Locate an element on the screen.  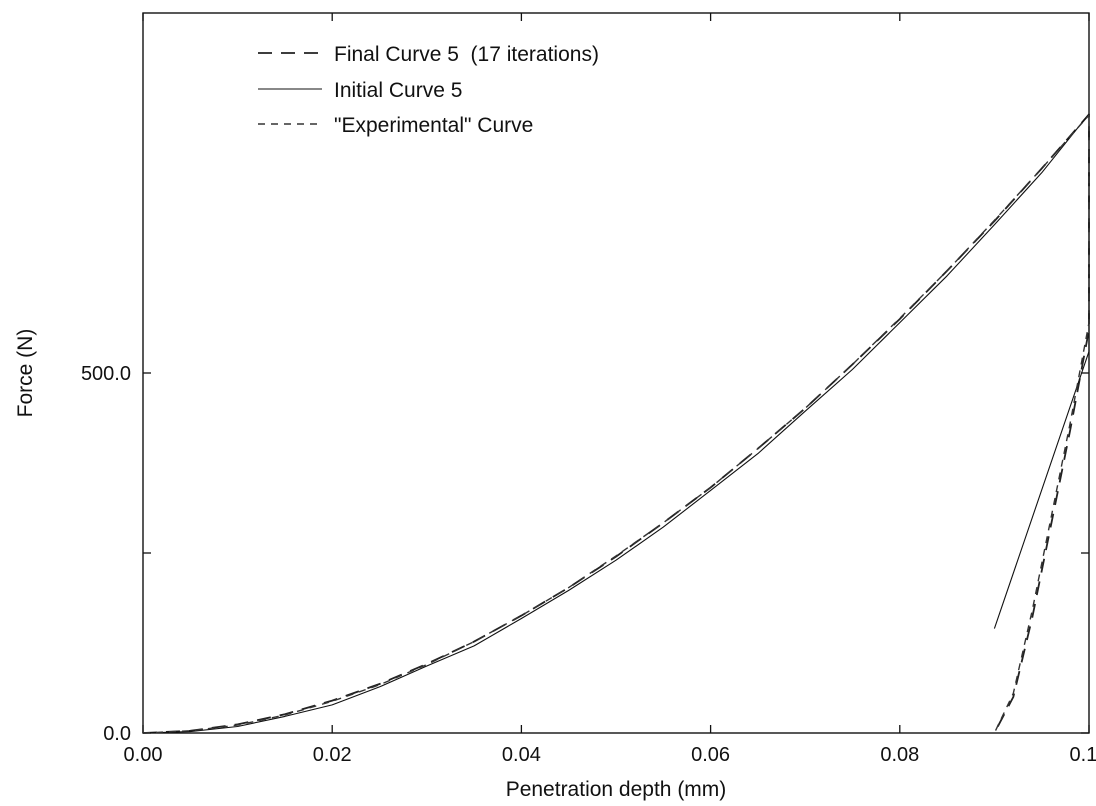
x-tick-label: 0.08 is located at coordinates (899, 755).